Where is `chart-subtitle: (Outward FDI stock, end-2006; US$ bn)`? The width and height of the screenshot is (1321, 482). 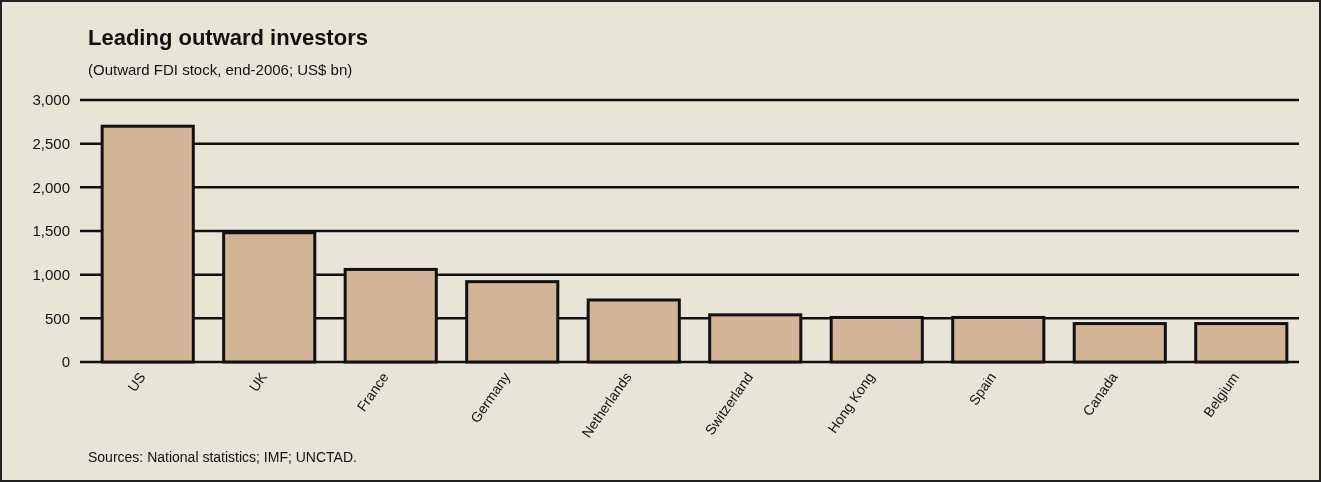 chart-subtitle: (Outward FDI stock, end-2006; US$ bn) is located at coordinates (220, 69).